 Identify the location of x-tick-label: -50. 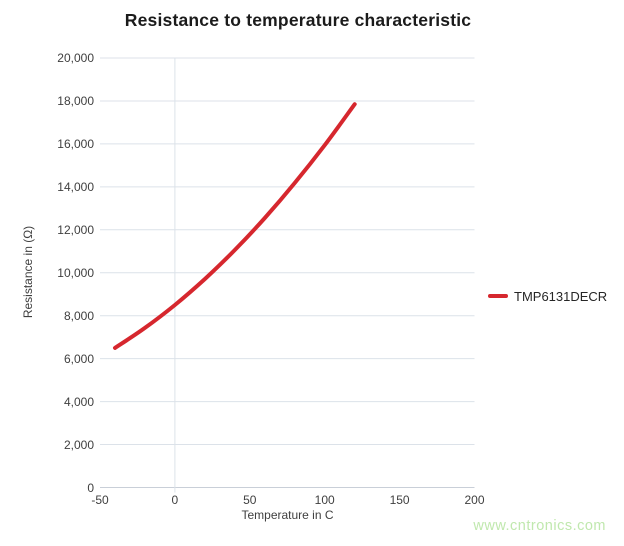
(100, 500).